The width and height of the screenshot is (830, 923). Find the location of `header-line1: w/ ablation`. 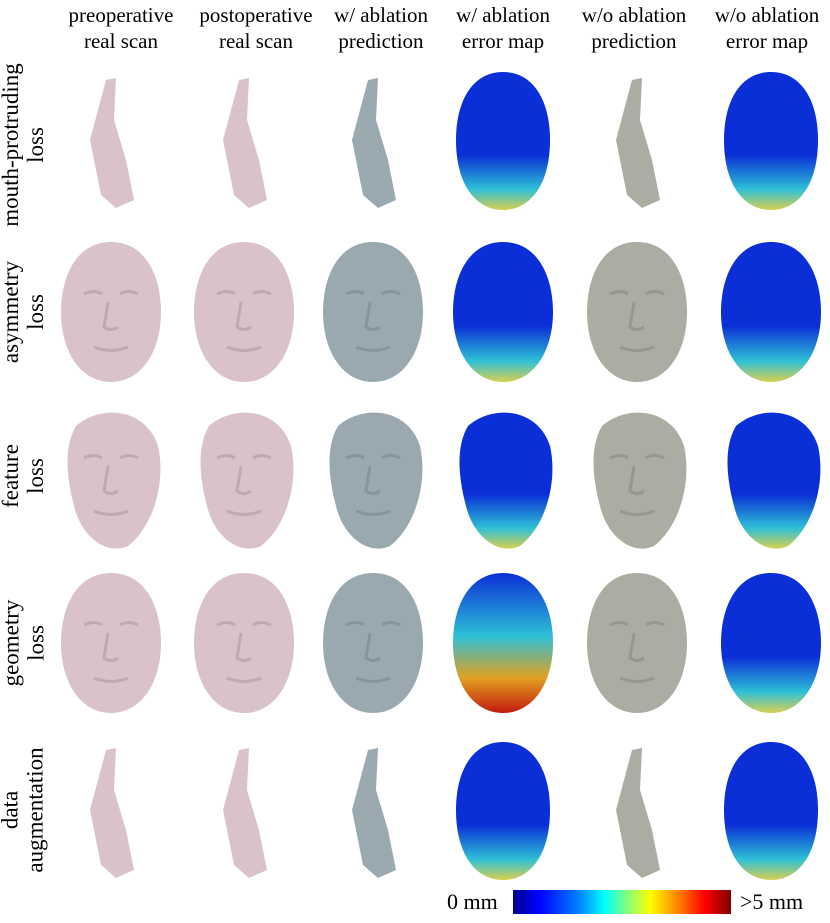

header-line1: w/ ablation is located at coordinates (381, 15).